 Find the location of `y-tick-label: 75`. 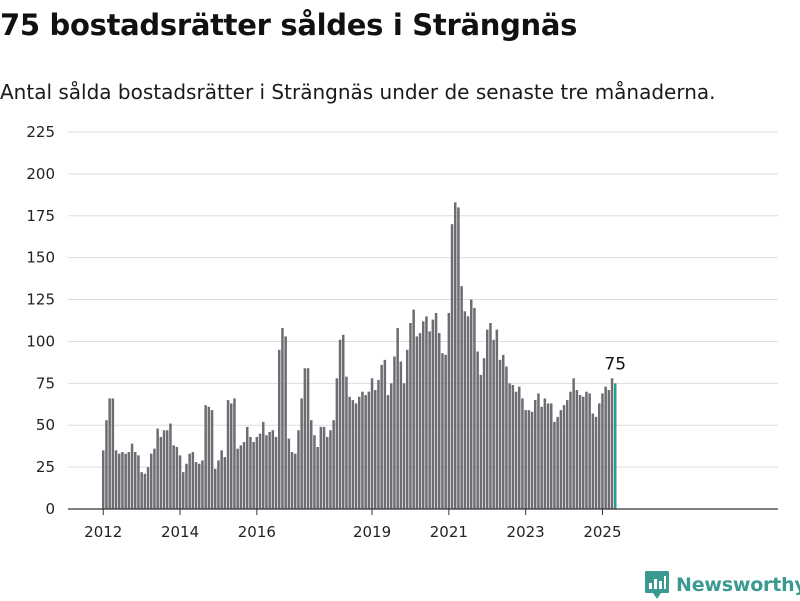

y-tick-label: 75 is located at coordinates (45, 383).